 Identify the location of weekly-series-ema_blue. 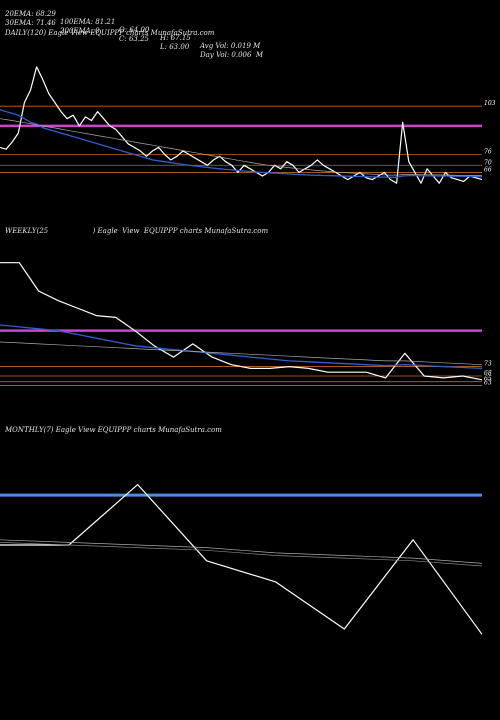
(241, 347).